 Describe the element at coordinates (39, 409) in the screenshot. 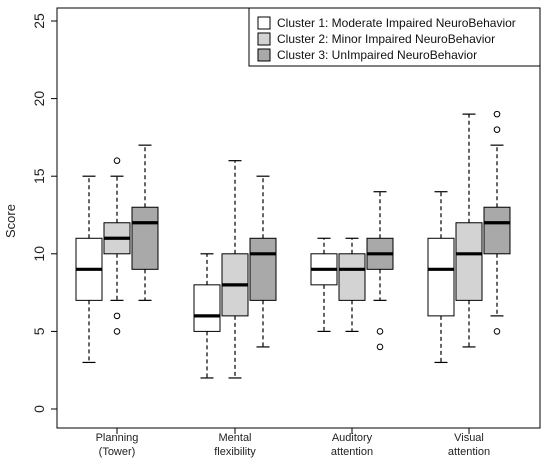

I see `y-tick-label: 0` at that location.